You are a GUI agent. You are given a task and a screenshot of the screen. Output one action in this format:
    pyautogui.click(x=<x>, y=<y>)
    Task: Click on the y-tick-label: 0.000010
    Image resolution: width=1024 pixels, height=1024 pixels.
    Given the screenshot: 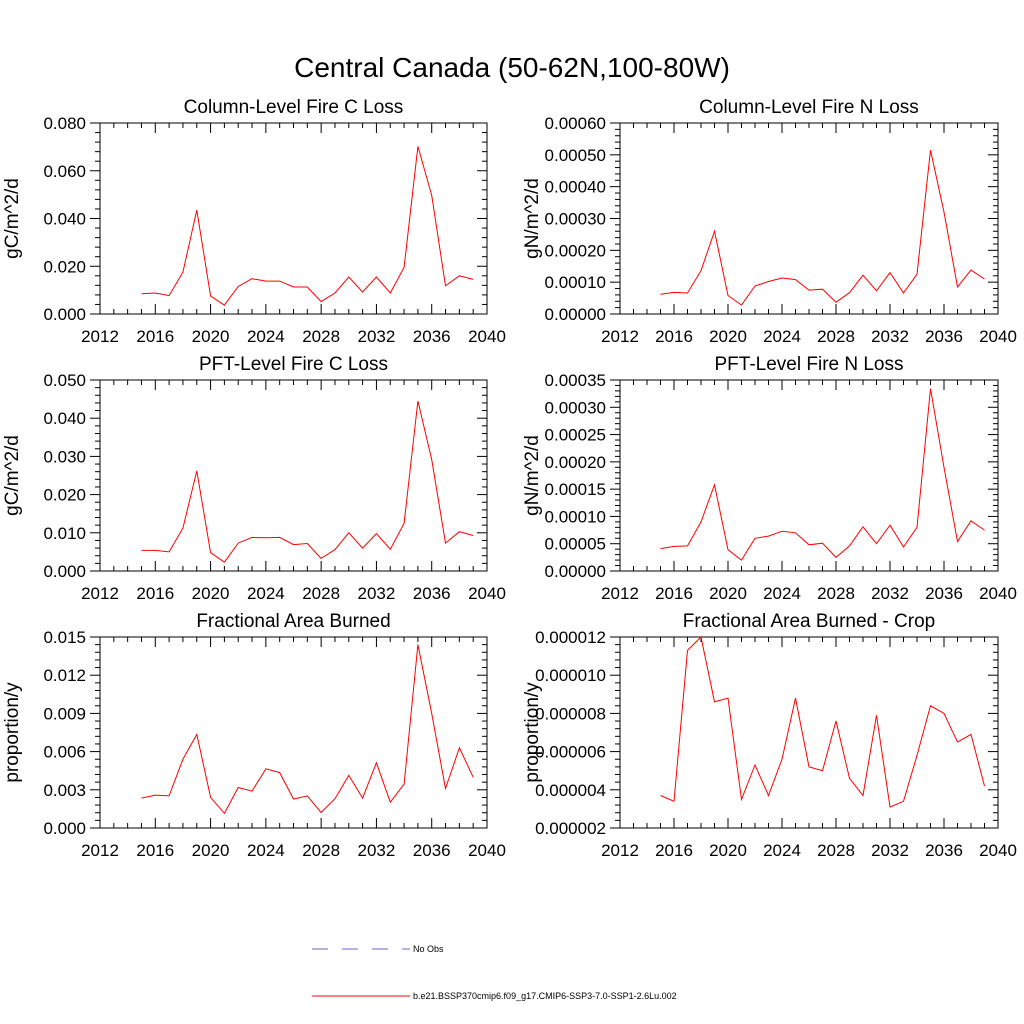 What is the action you would take?
    pyautogui.click(x=570, y=675)
    